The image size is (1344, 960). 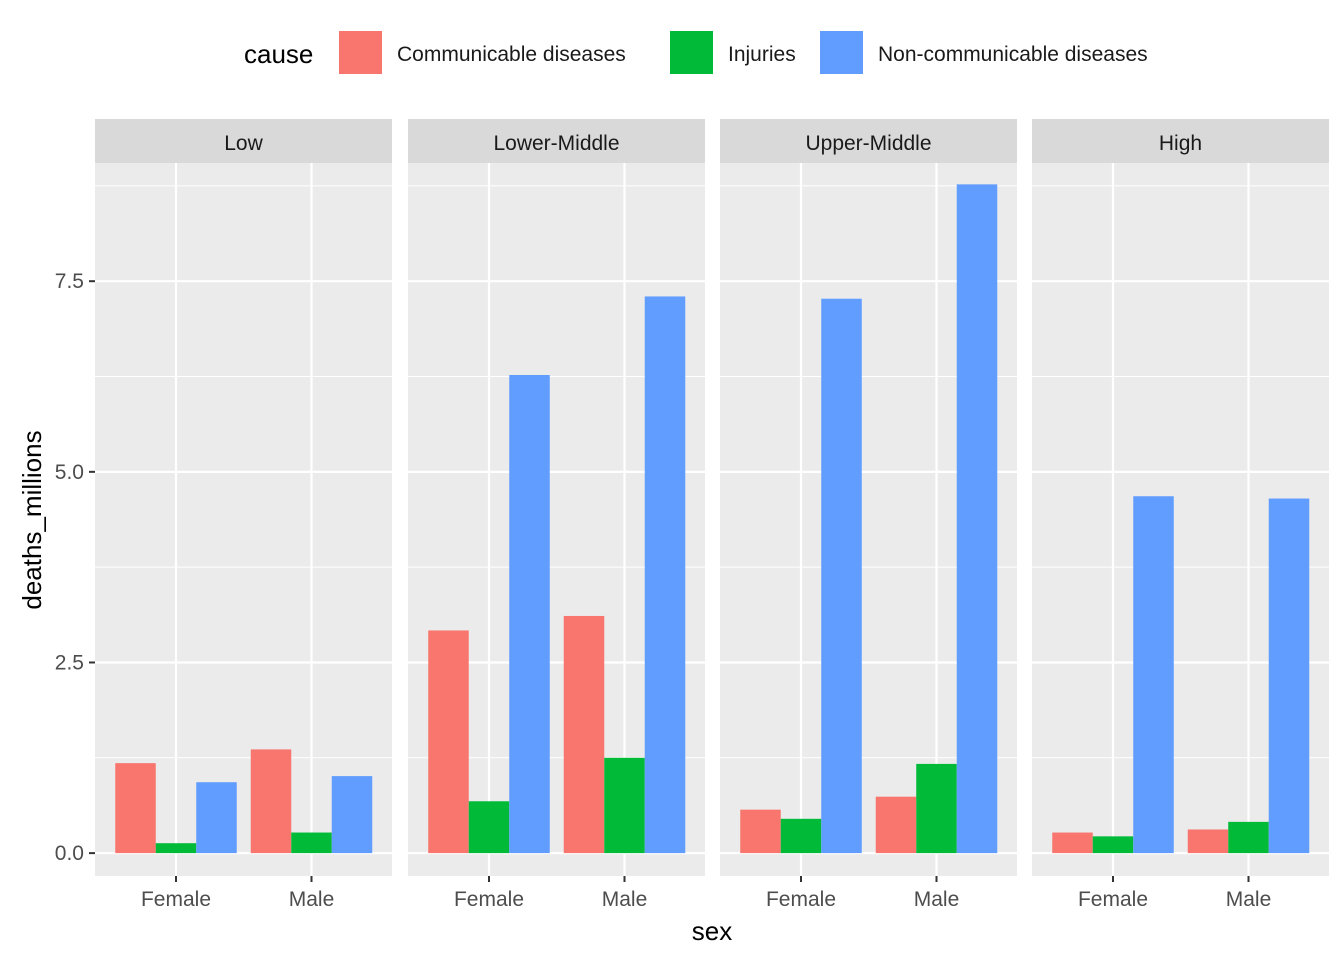 What do you see at coordinates (1289, 676) in the screenshot?
I see `bar-high-male-non-communicable-diseases` at bounding box center [1289, 676].